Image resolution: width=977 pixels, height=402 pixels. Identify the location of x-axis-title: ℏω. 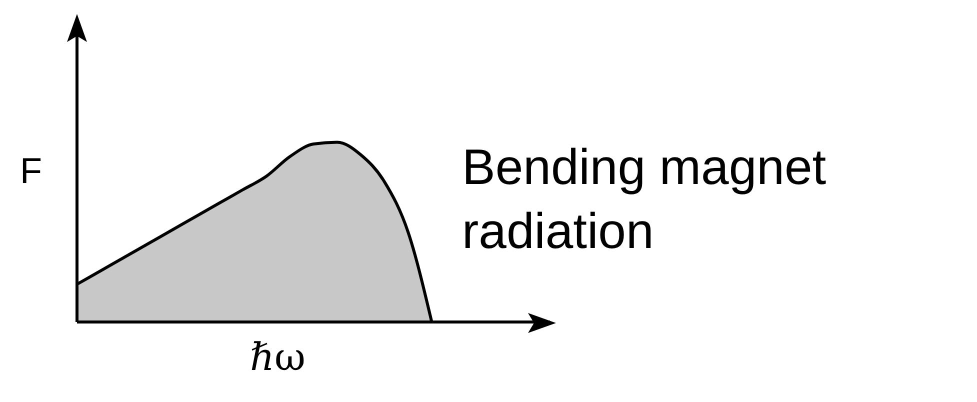
(278, 357).